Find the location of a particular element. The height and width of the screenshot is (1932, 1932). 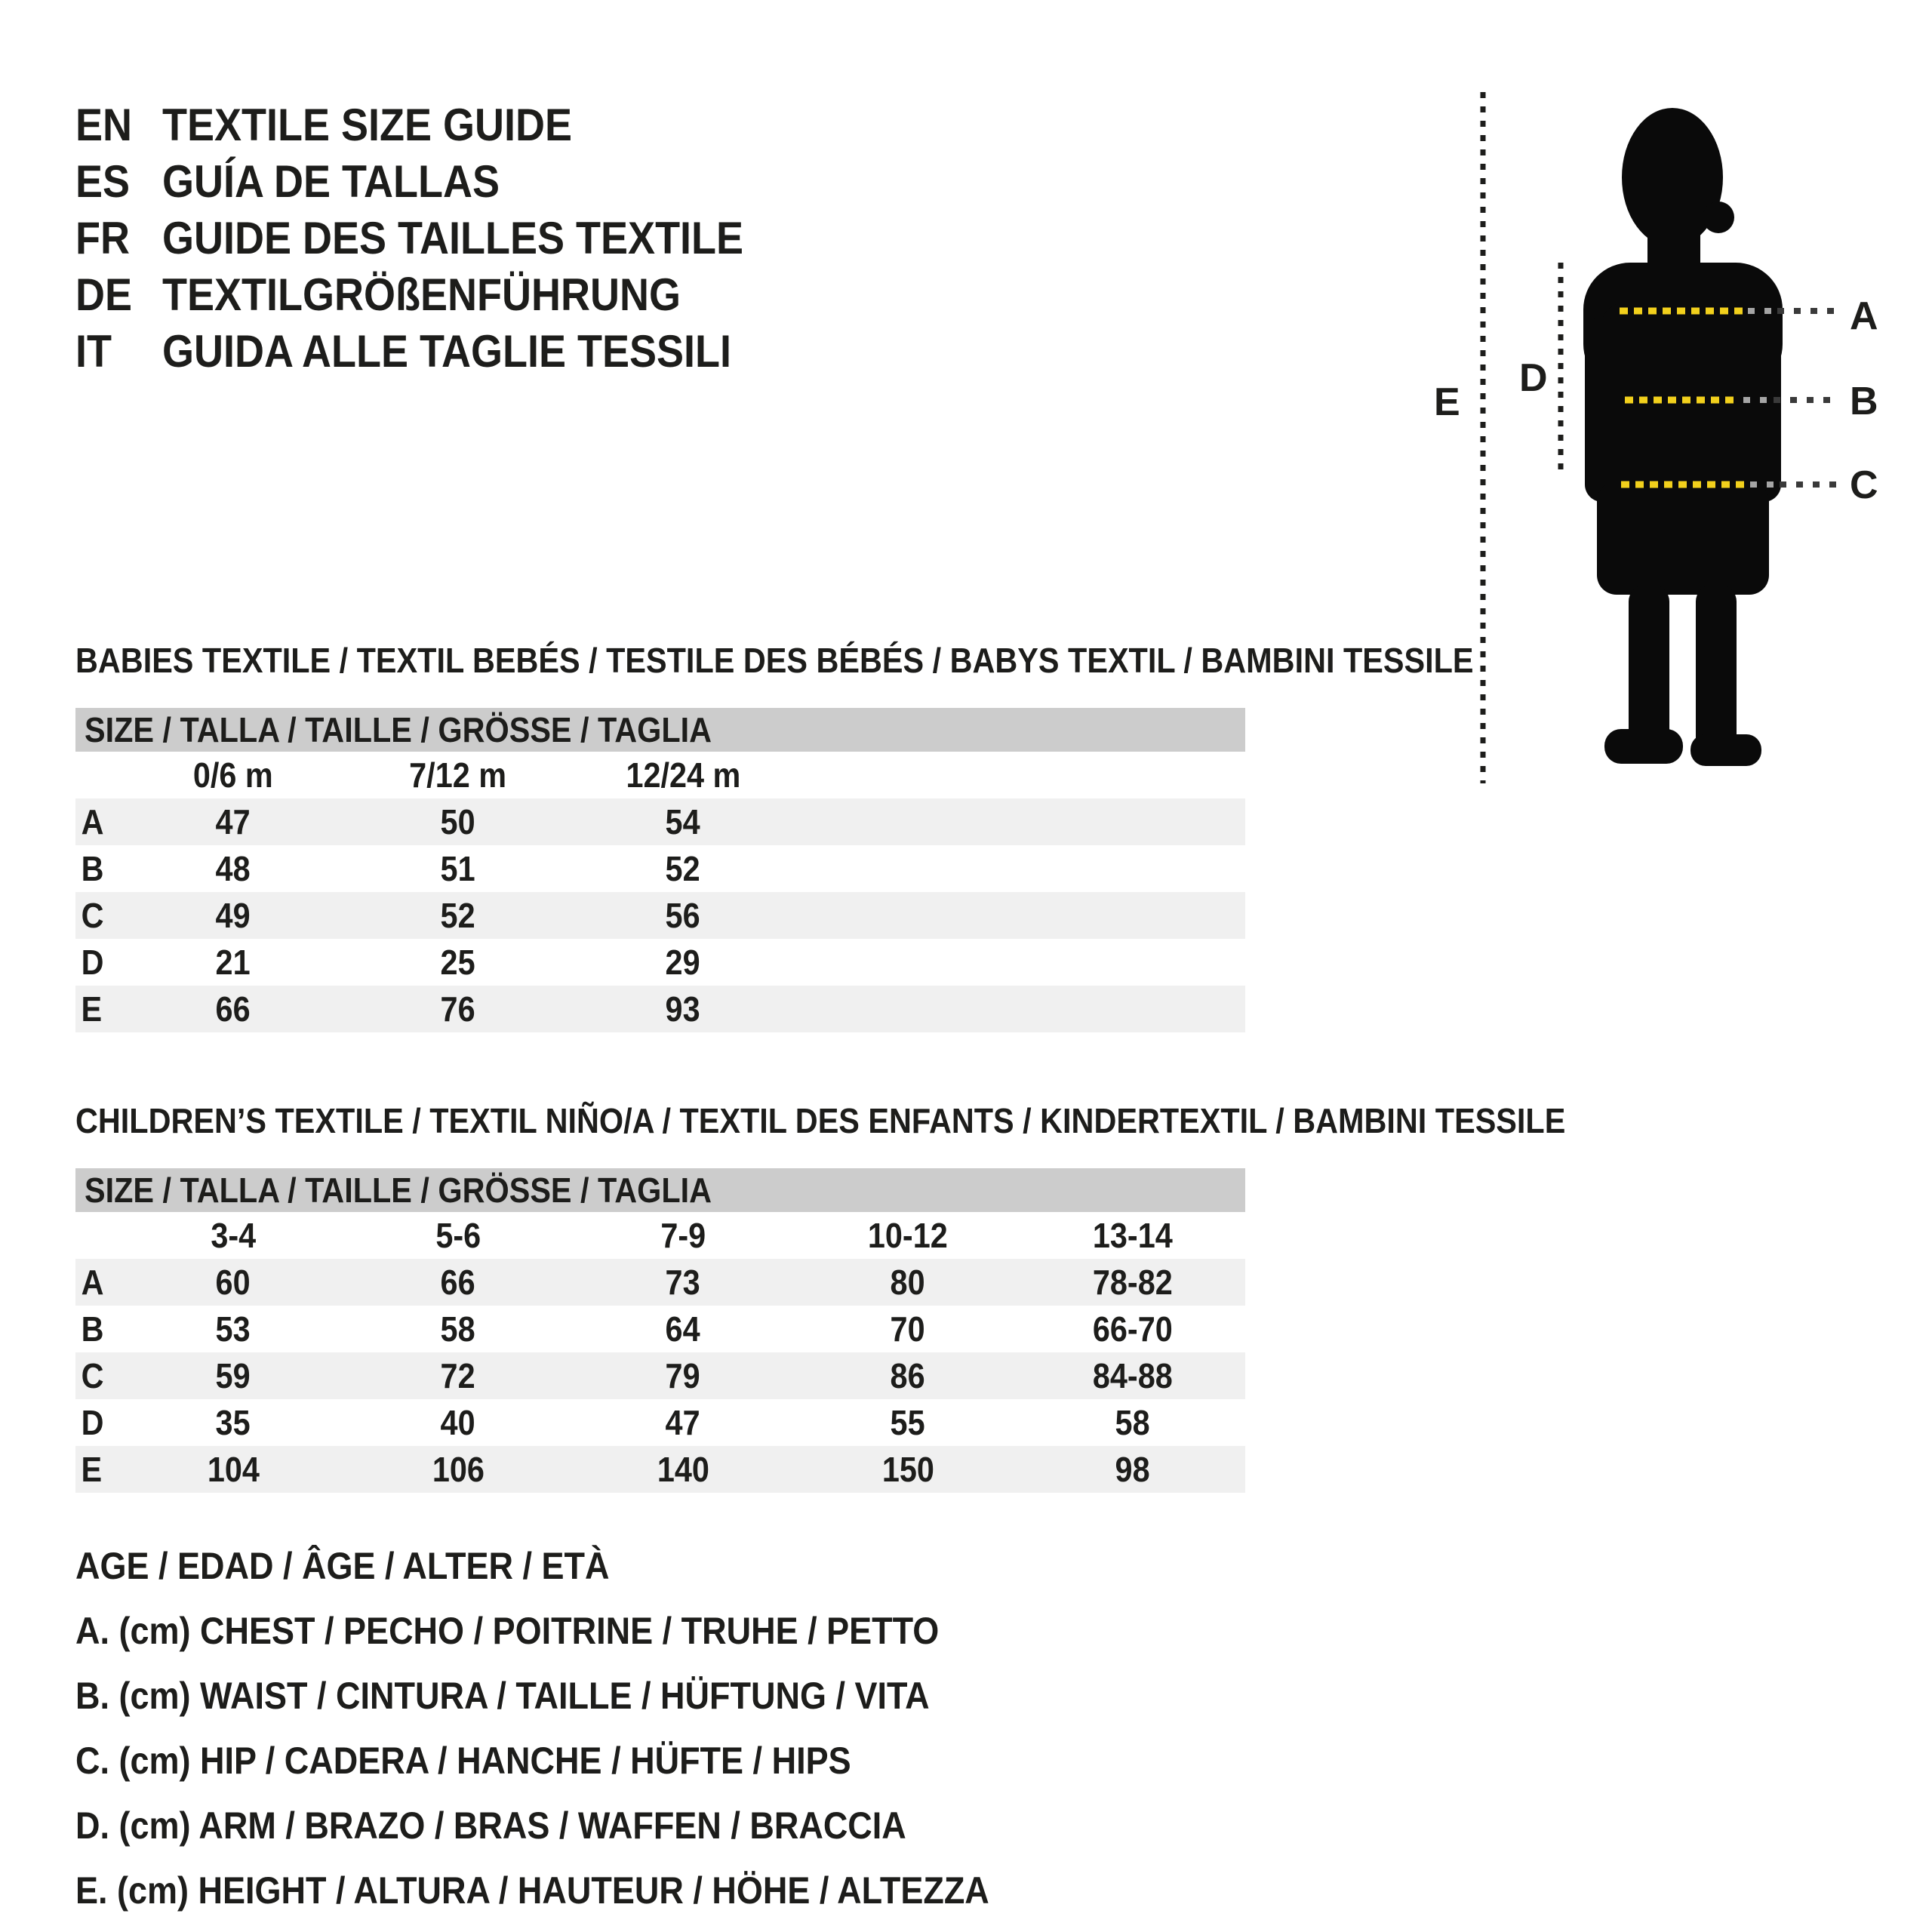

size-column-header: 10-12 is located at coordinates (908, 1235).